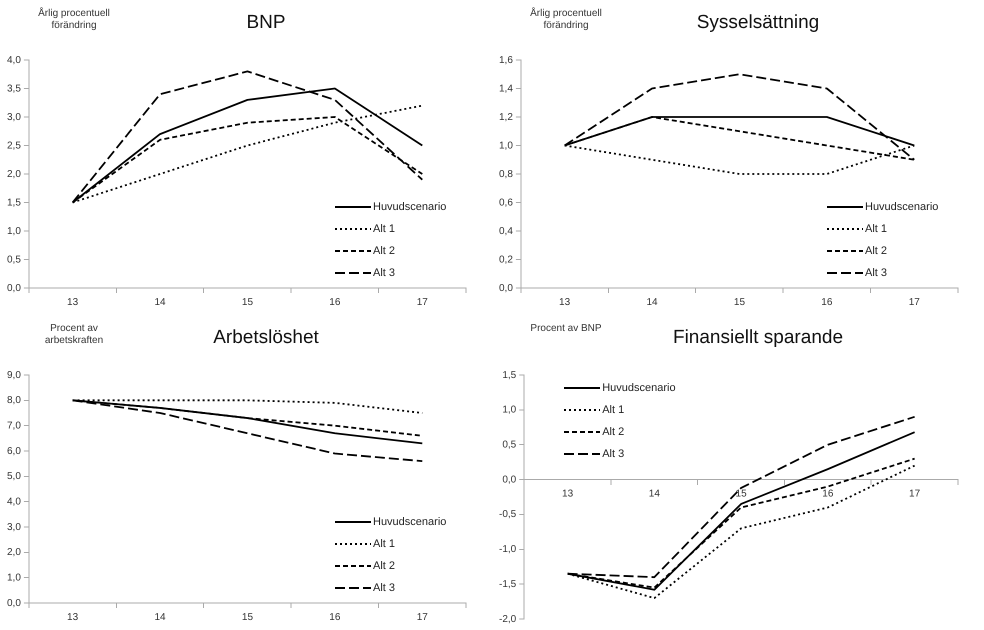 The image size is (984, 630). I want to click on chart-title: Arbetslöshet, so click(266, 337).